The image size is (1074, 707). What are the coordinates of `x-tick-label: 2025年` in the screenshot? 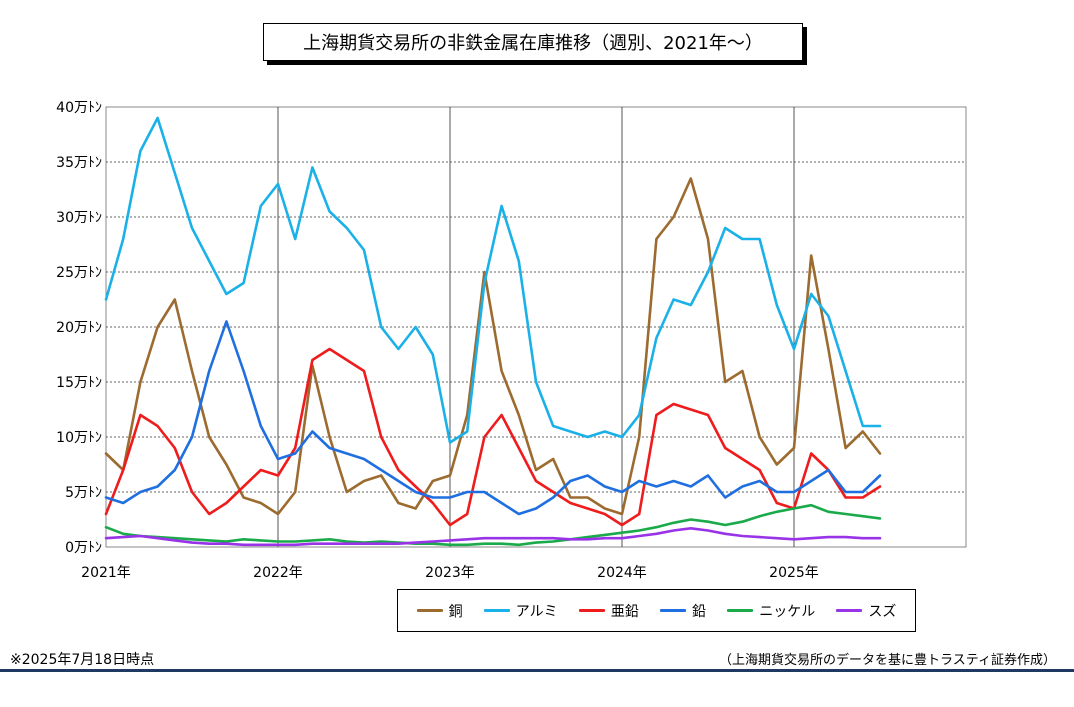 It's located at (794, 573).